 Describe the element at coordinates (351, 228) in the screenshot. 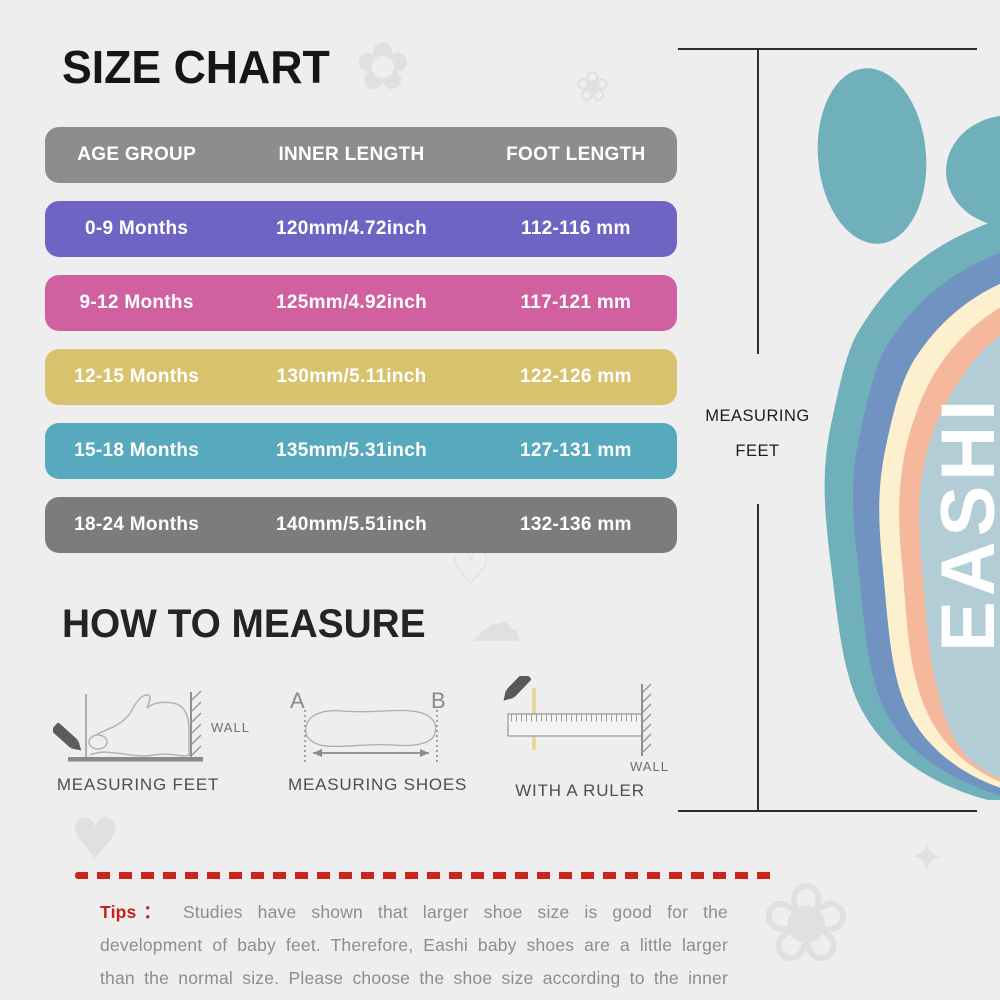

I see `inner-length-cell: 120mm/4.72inch` at that location.